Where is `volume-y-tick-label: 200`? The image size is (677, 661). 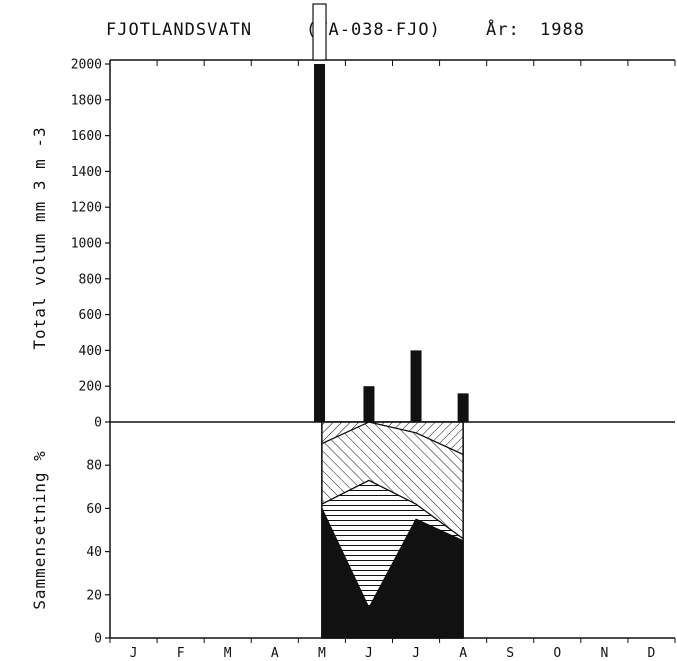
volume-y-tick-label: 200 is located at coordinates (90, 387).